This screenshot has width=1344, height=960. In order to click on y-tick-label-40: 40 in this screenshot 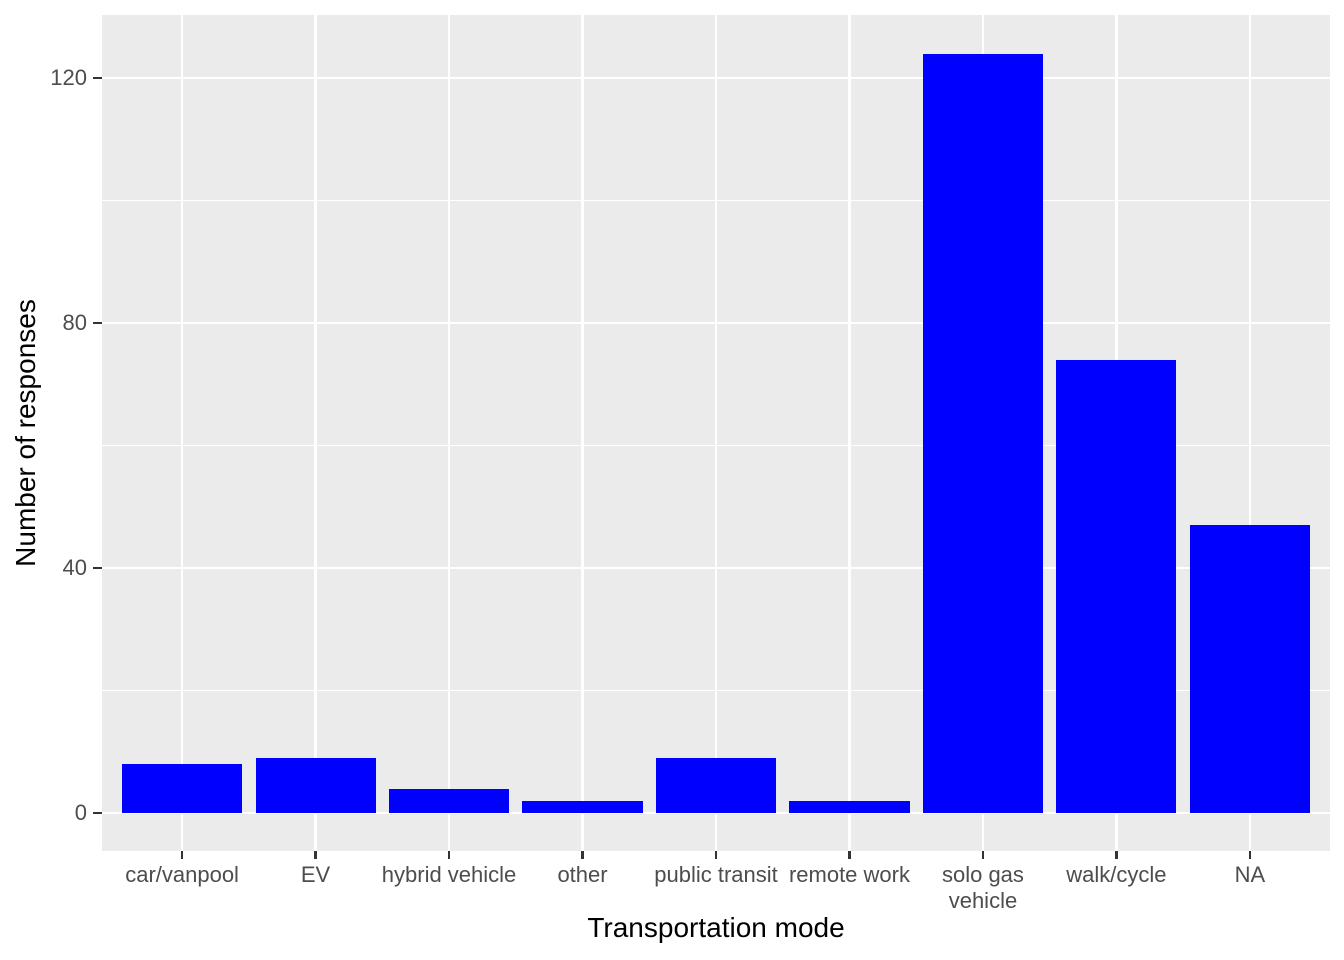, I will do `click(74, 567)`.